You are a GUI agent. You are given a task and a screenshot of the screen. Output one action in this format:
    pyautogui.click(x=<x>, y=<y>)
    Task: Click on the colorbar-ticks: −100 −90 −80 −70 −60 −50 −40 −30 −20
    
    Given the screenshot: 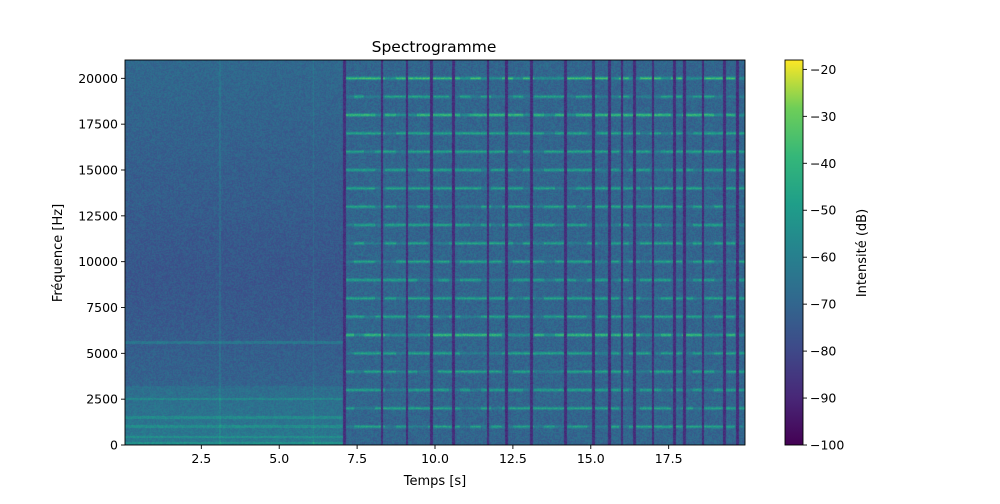 What is the action you would take?
    pyautogui.click(x=823, y=257)
    